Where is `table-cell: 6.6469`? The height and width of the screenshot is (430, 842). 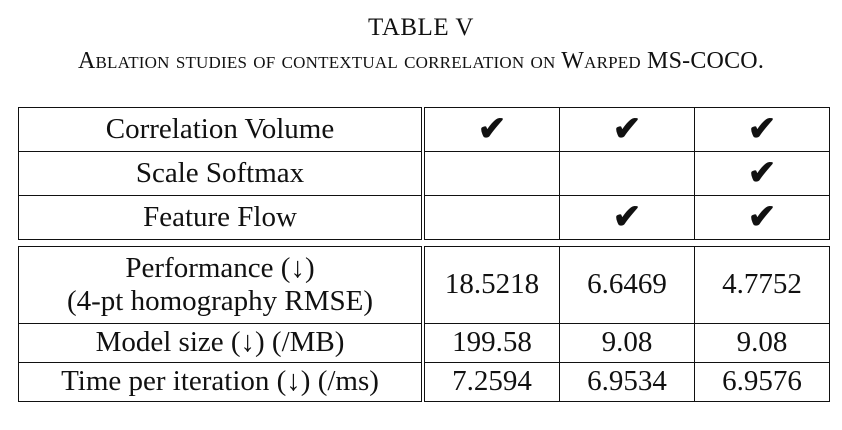 table-cell: 6.6469 is located at coordinates (627, 285).